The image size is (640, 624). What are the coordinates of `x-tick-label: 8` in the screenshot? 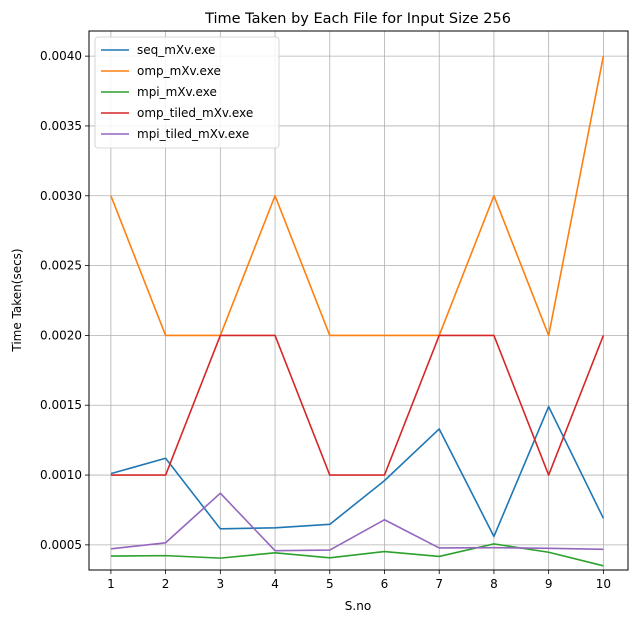 It's located at (494, 584).